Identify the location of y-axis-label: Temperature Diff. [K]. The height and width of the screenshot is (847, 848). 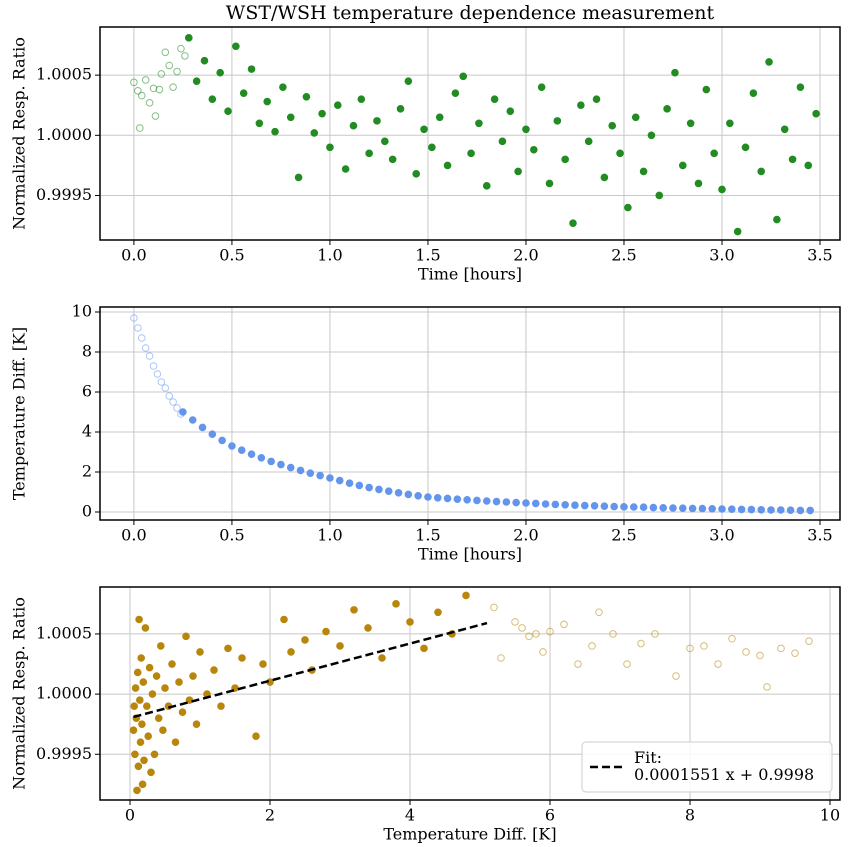
(19, 413).